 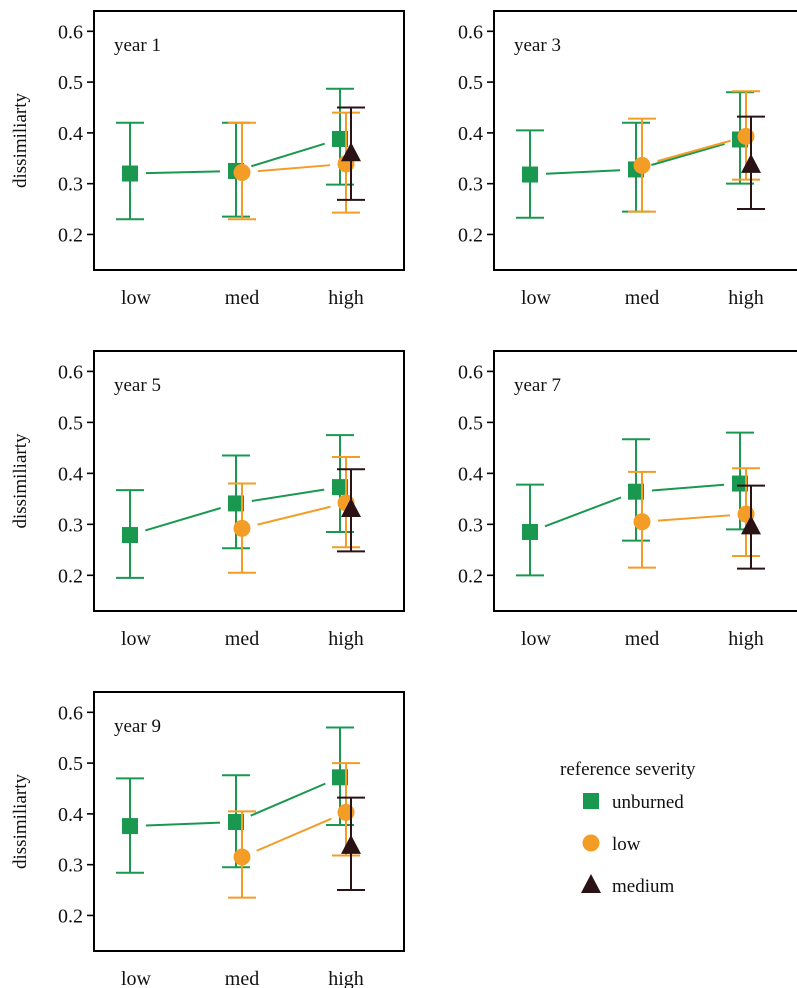 What do you see at coordinates (591, 843) in the screenshot?
I see `legend-marker-low` at bounding box center [591, 843].